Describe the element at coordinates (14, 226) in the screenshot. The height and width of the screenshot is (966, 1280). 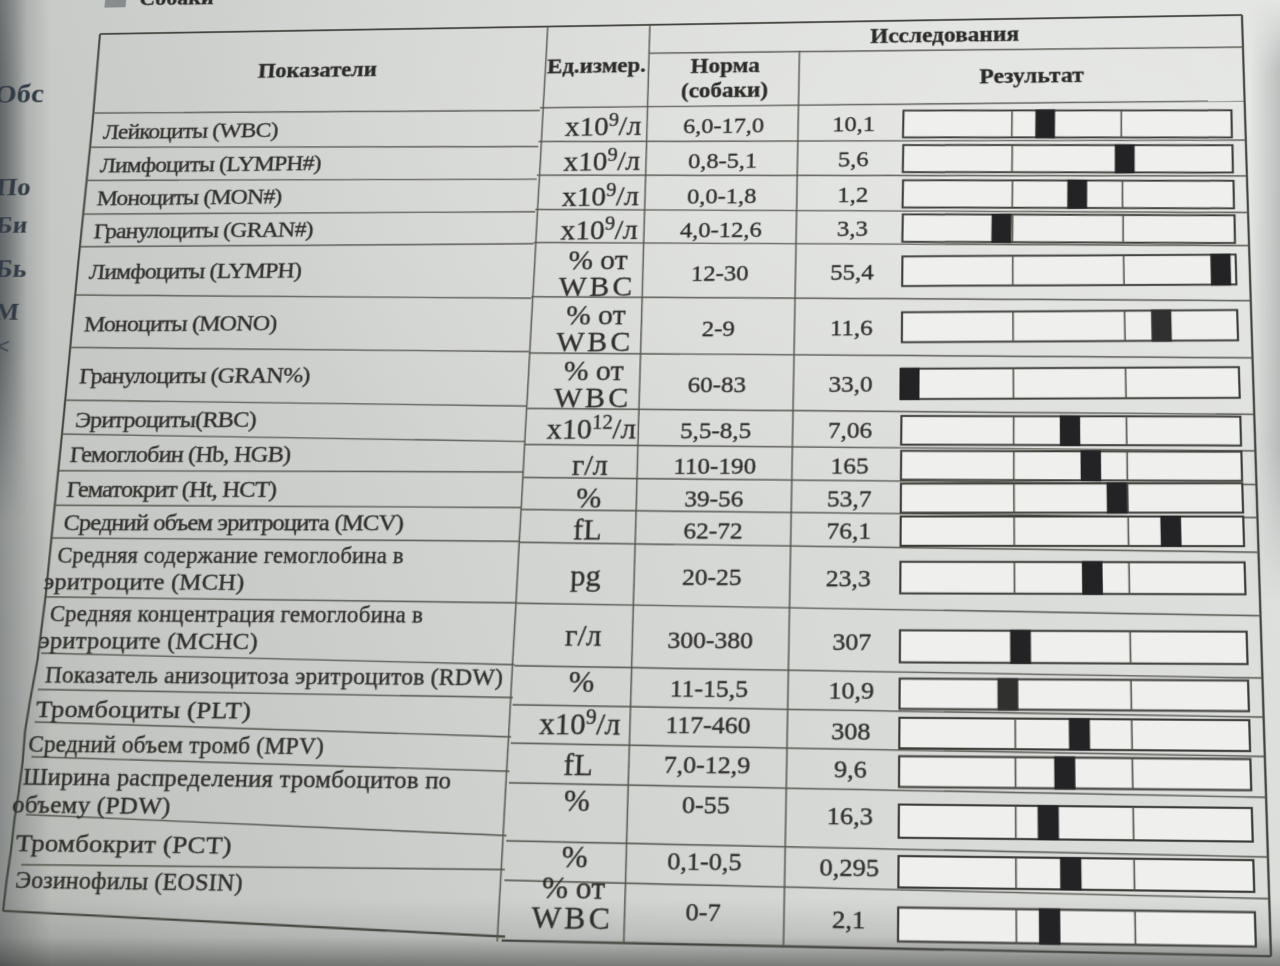
I see `svg-text: Би` at that location.